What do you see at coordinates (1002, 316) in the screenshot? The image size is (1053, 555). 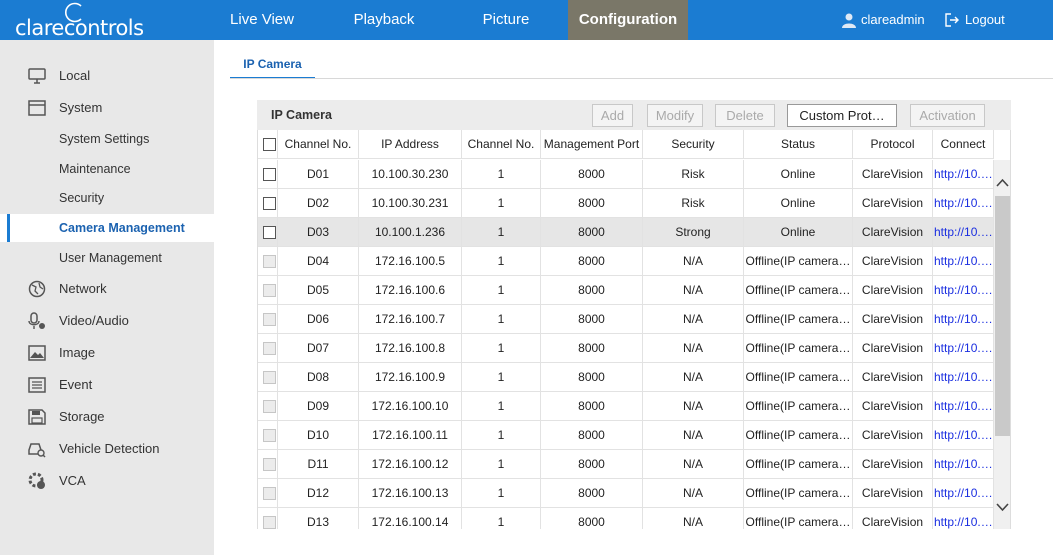 I see `scrollbar-thumb` at bounding box center [1002, 316].